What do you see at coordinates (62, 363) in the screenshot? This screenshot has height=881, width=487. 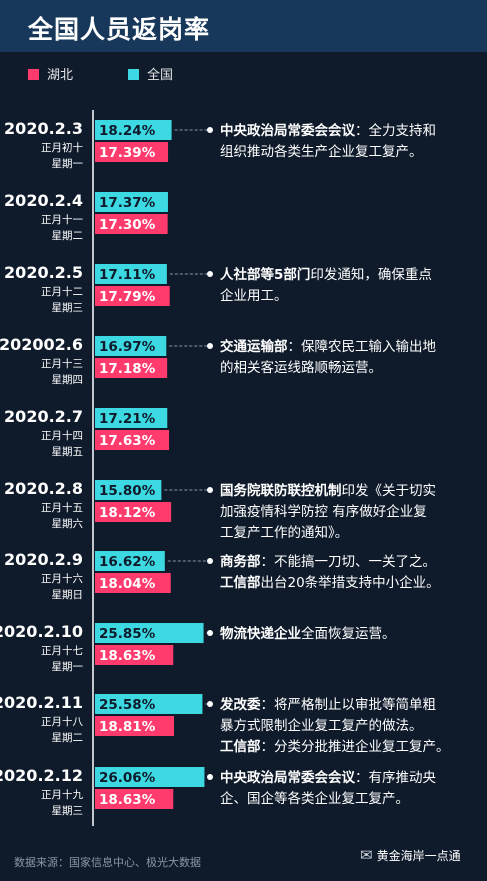 I see `lunar-date-label: 正月十三` at bounding box center [62, 363].